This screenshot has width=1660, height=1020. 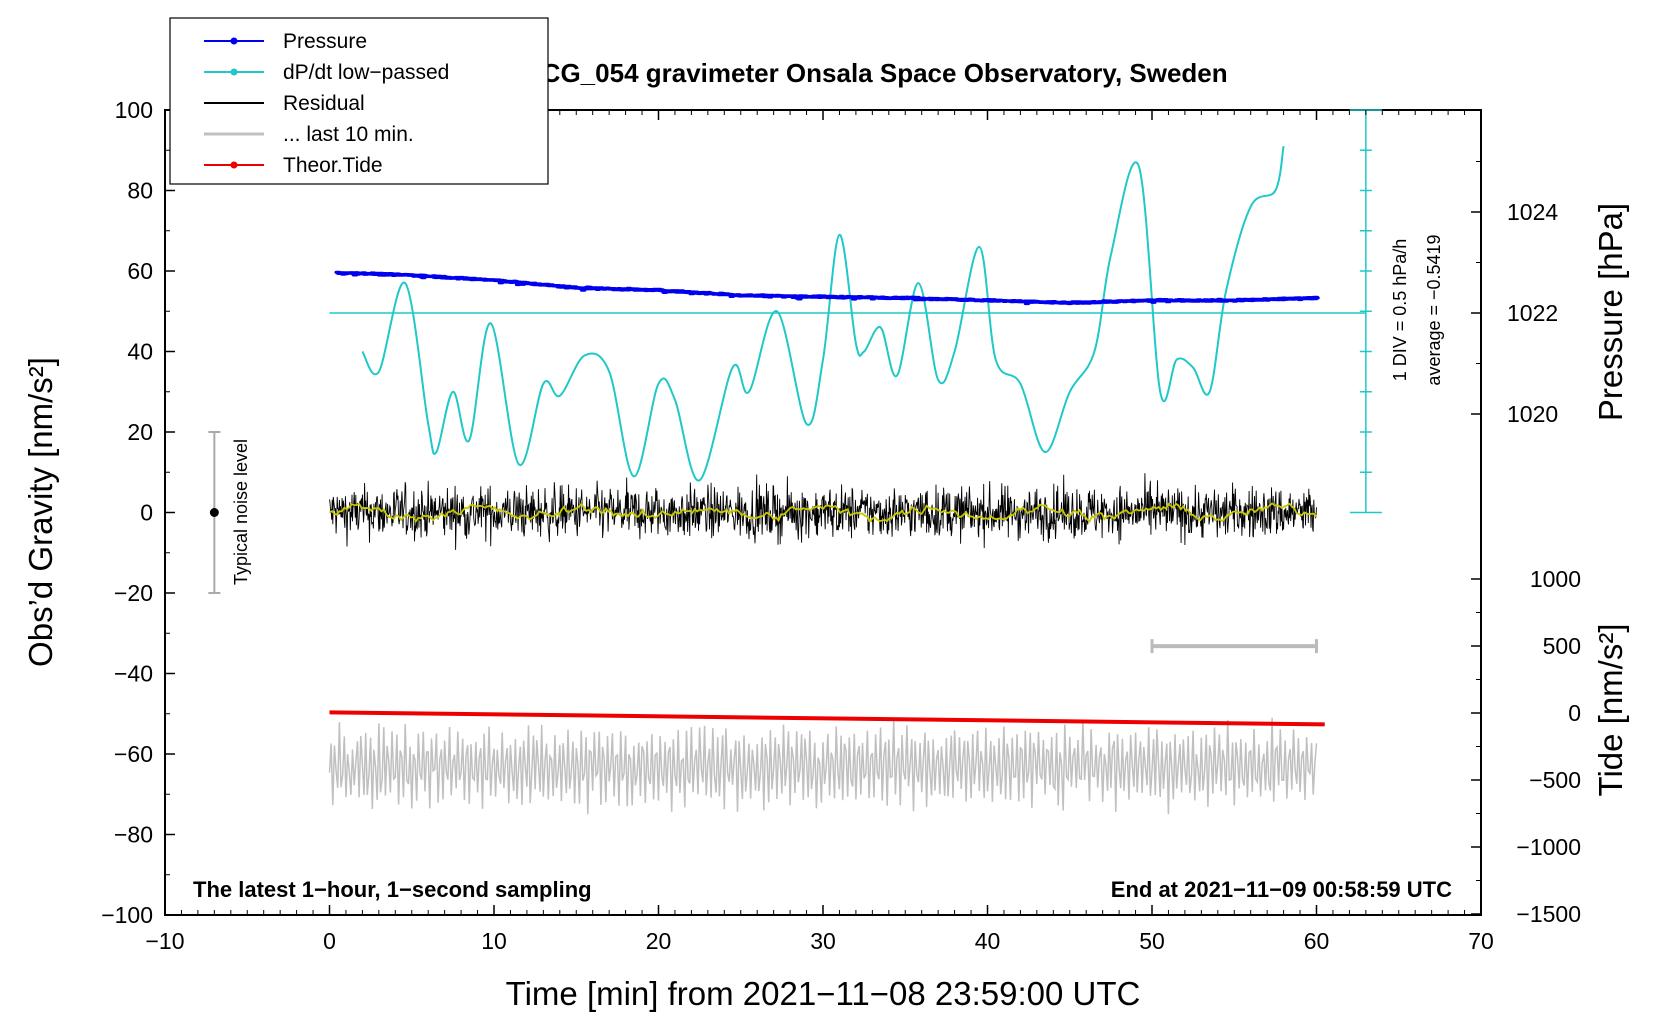 What do you see at coordinates (366, 72) in the screenshot?
I see `legend-label: dP/dt low−passed` at bounding box center [366, 72].